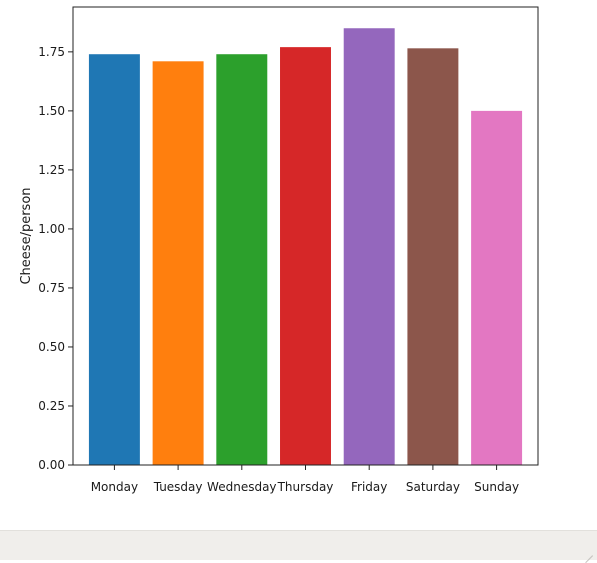 The height and width of the screenshot is (563, 597). Describe the element at coordinates (55, 258) in the screenshot. I see `y-axis-ticks: 0.00 0.25 0.50 0.75 1.00 1.25 1.50 1.75` at that location.